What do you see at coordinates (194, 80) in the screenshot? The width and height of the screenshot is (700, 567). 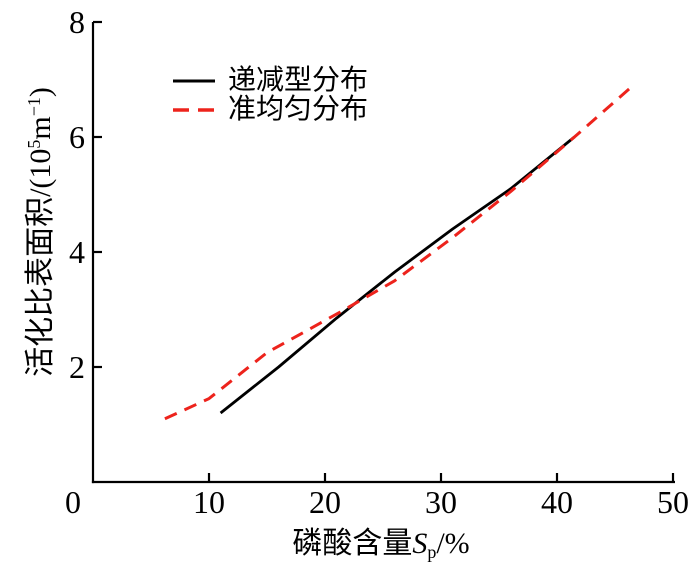 I see `legend-solid-line-icon` at bounding box center [194, 80].